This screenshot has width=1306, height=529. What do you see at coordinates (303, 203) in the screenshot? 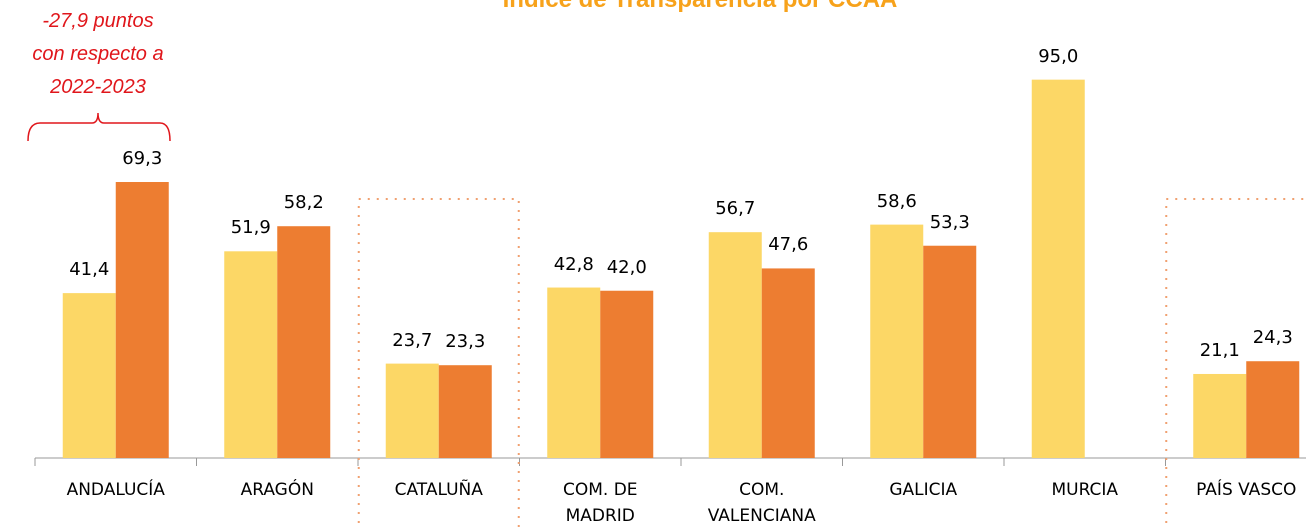
I see `value-label: 58,2` at bounding box center [303, 203].